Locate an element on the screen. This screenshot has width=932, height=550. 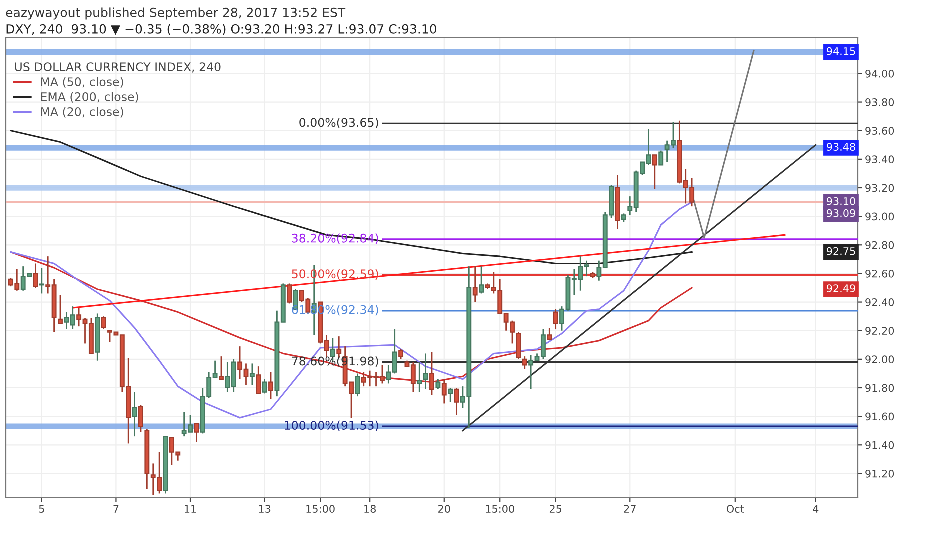
band-label: 93.48 is located at coordinates (841, 147).